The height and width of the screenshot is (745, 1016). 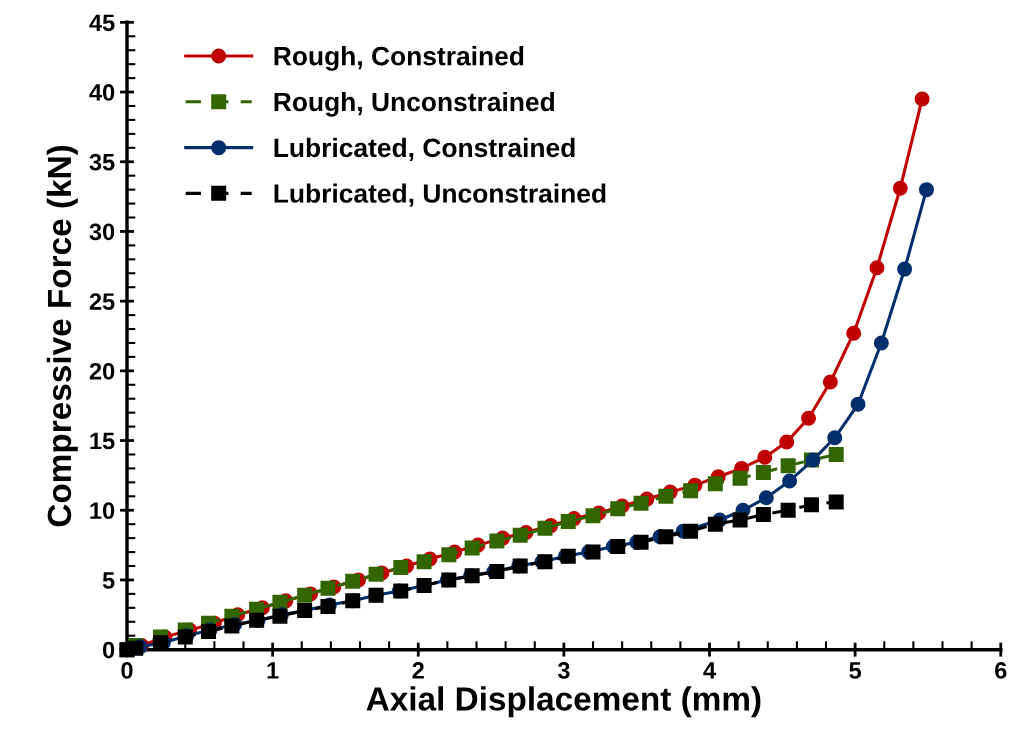 I want to click on x-tick-label: 1, so click(x=273, y=670).